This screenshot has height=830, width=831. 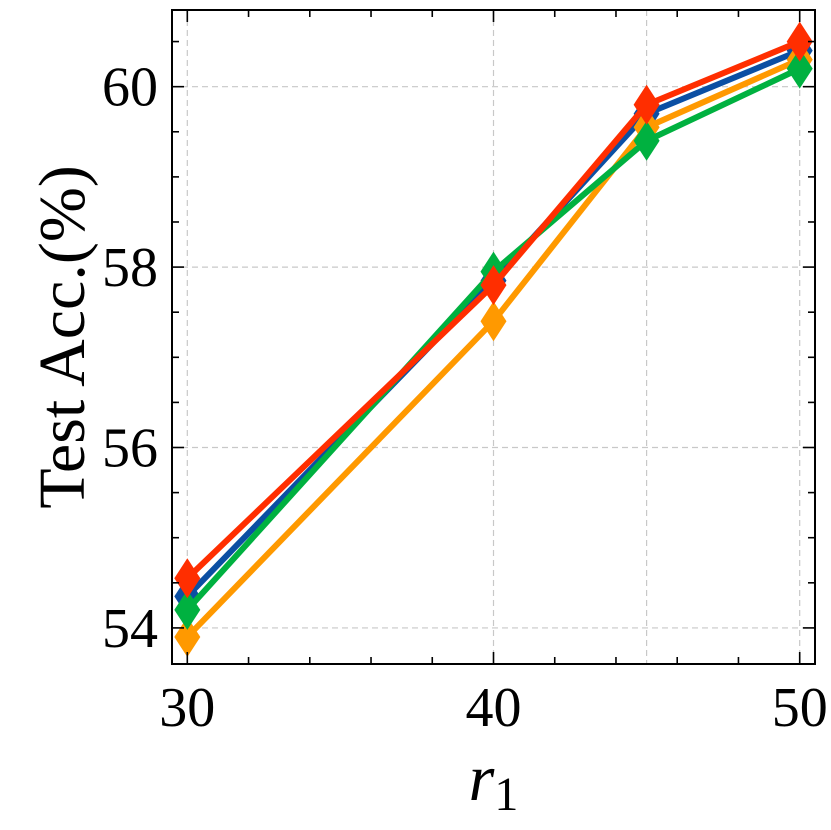 I want to click on x-tick-label: 50, so click(x=800, y=708).